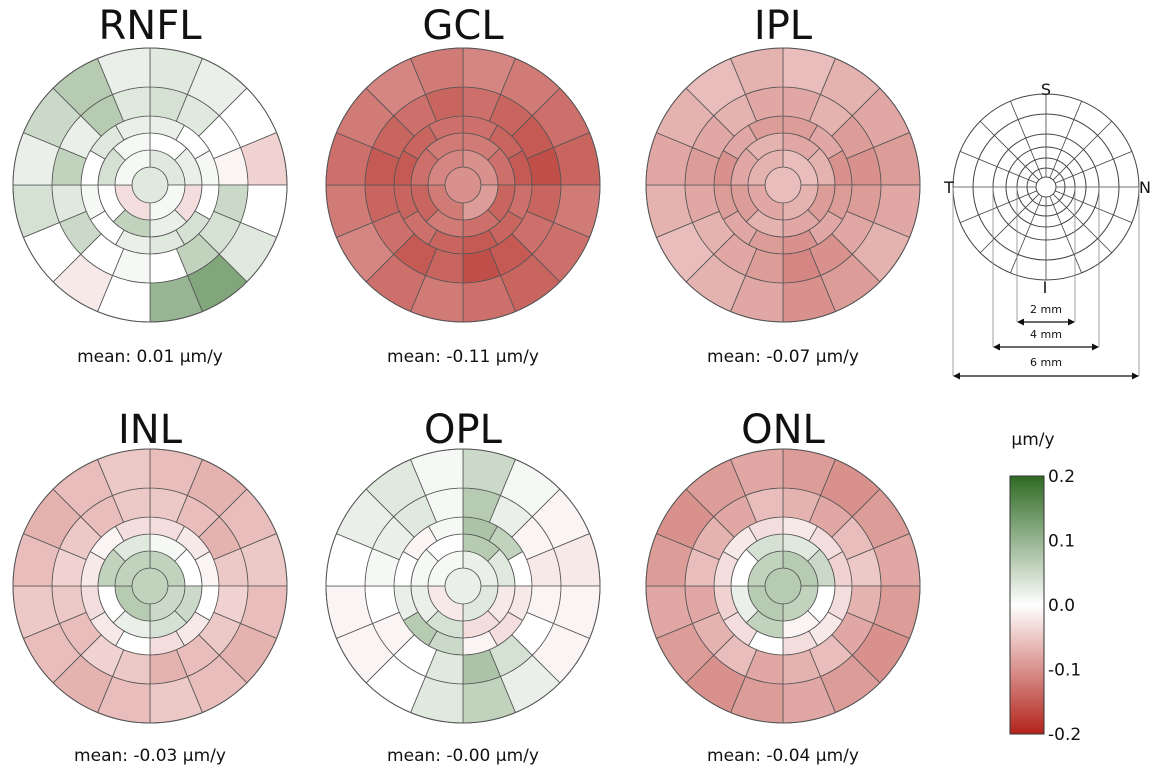  What do you see at coordinates (1047, 230) in the screenshot?
I see `schematic-grid: S T N I 2 mm 4 mm 6 mm` at bounding box center [1047, 230].